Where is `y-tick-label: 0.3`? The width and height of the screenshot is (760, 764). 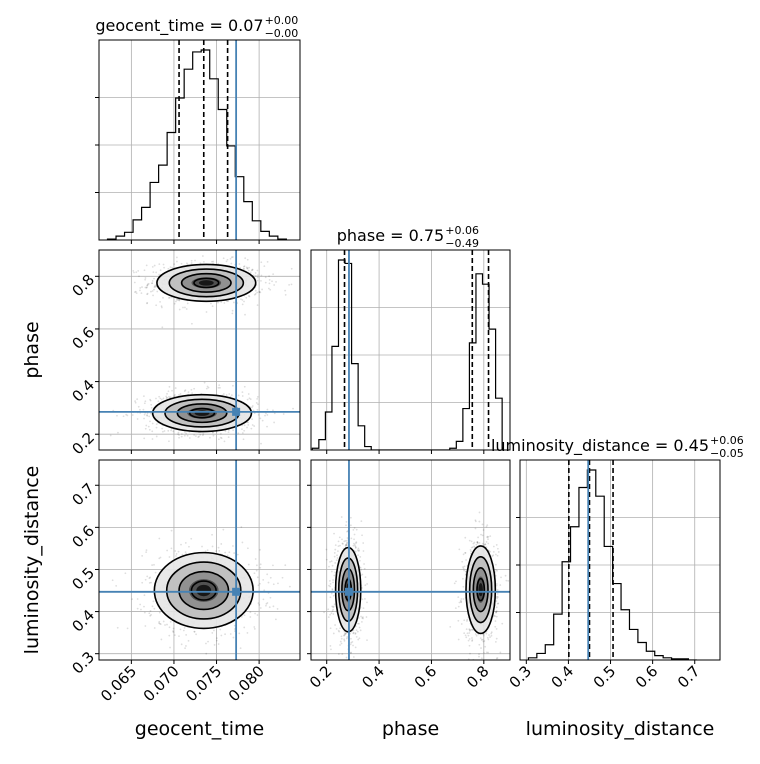 y-tick-label: 0.3 is located at coordinates (83, 663).